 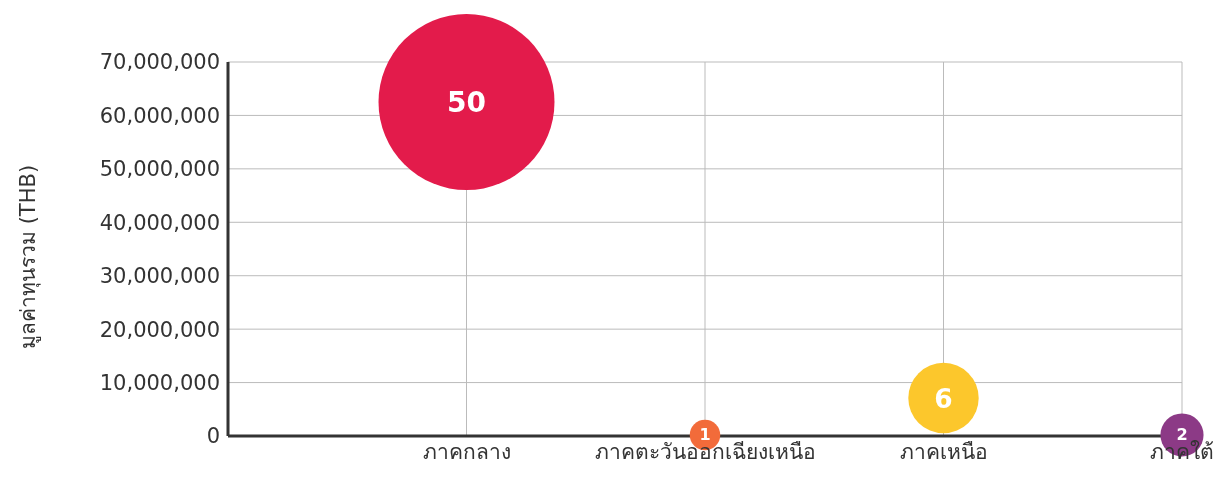 I want to click on y-tick-label: 20,000,000, so click(x=159, y=329).